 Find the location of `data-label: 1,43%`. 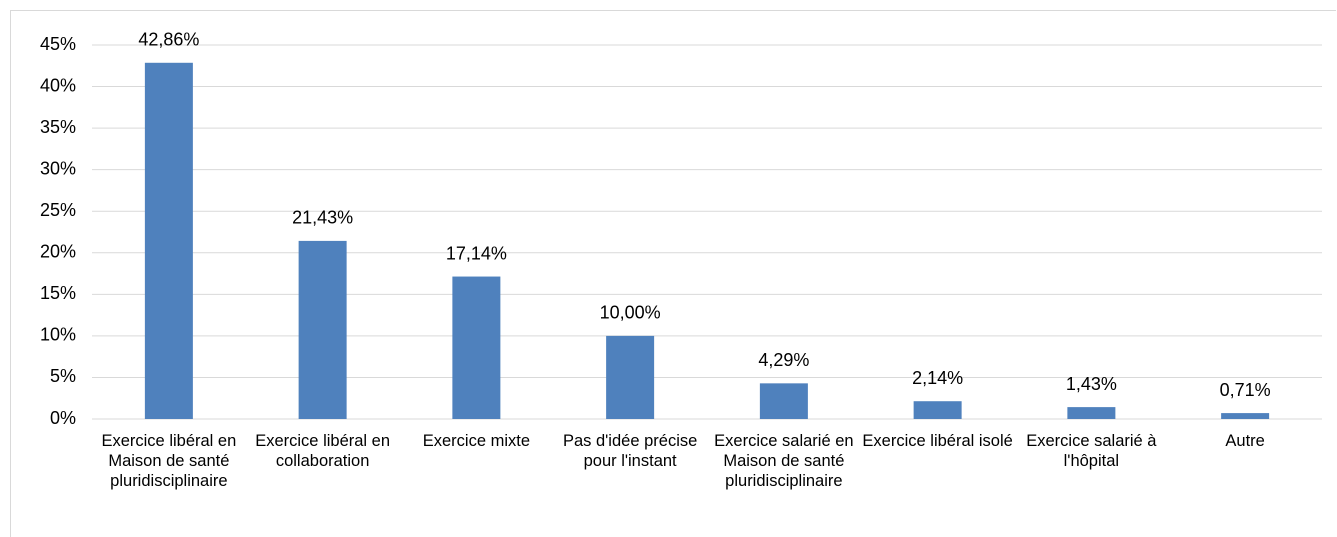

data-label: 1,43% is located at coordinates (1091, 384).